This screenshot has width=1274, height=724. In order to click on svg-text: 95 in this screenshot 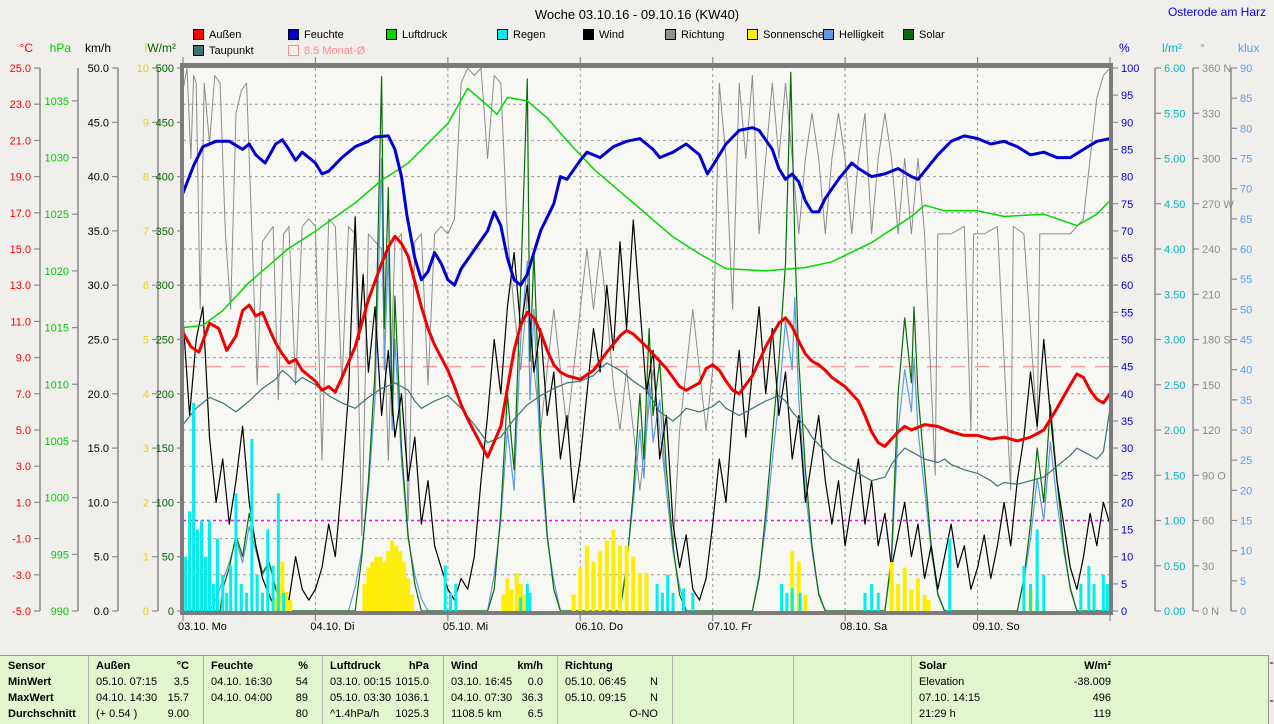, I will do `click(1127, 96)`.